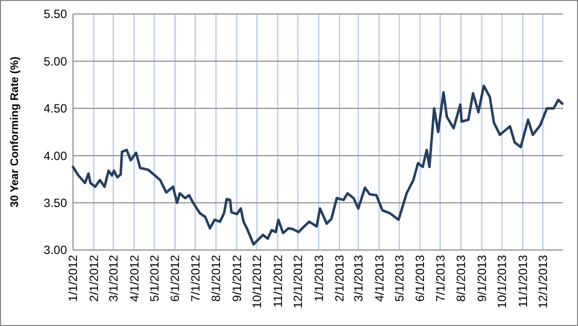 This screenshot has width=578, height=326. I want to click on y-axis-title: 30 Year Conforming Rate (%), so click(15, 132).